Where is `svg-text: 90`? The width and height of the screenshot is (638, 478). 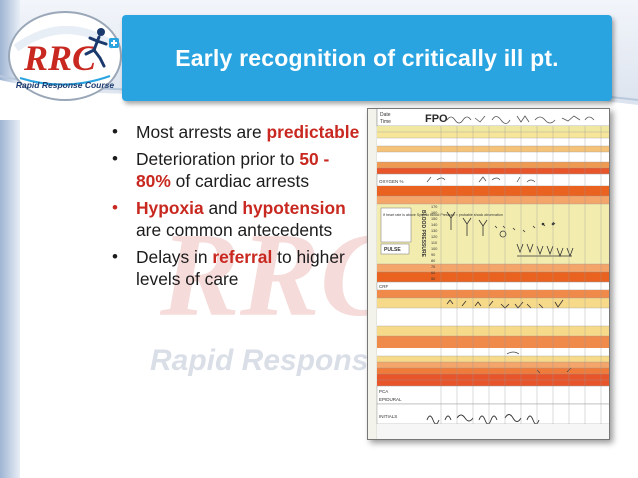 svg-text: 90 is located at coordinates (433, 255).